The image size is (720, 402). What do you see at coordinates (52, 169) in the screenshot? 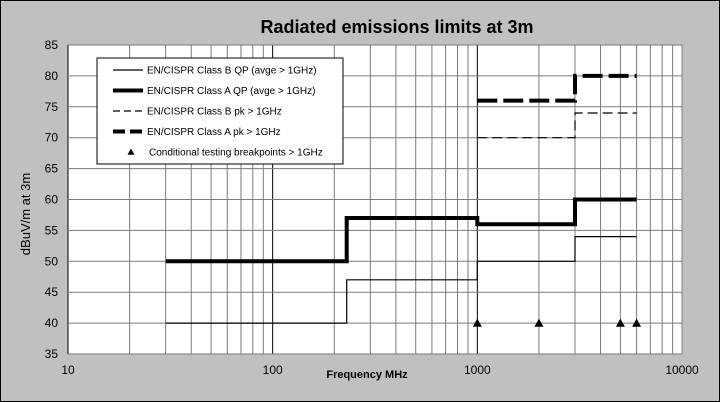
I see `y-tick-label: 65` at bounding box center [52, 169].